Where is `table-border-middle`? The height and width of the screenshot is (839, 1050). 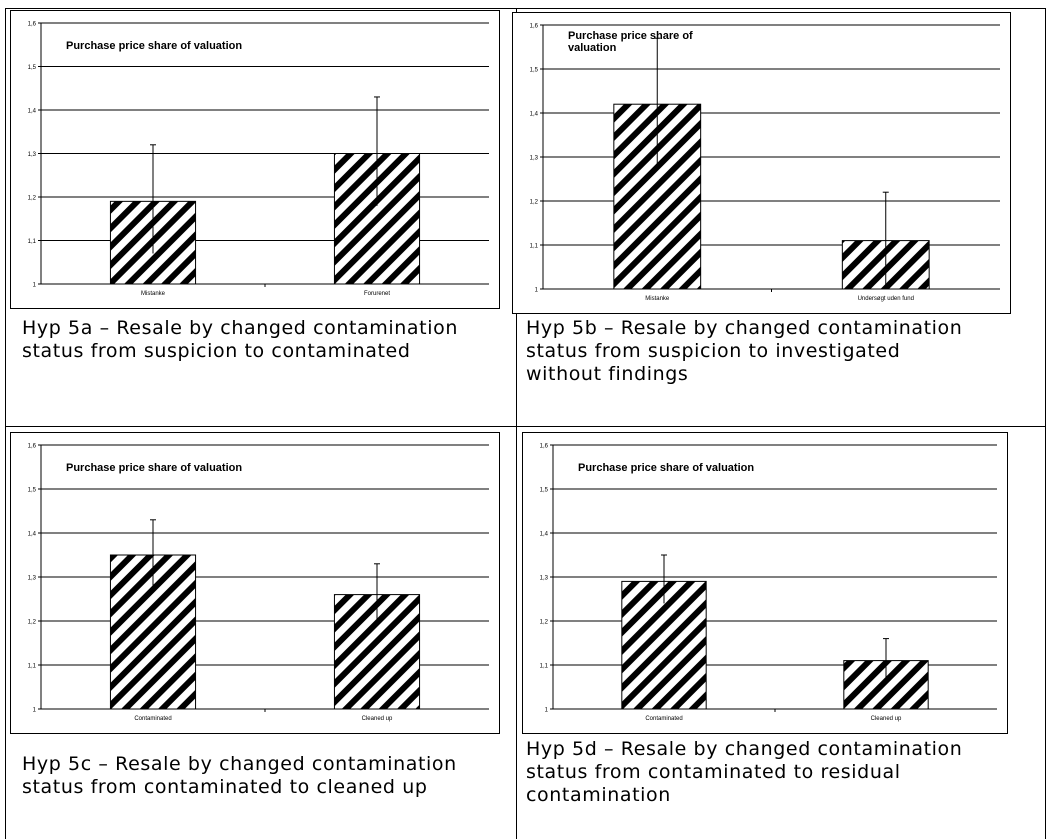
table-border-middle is located at coordinates (516, 423).